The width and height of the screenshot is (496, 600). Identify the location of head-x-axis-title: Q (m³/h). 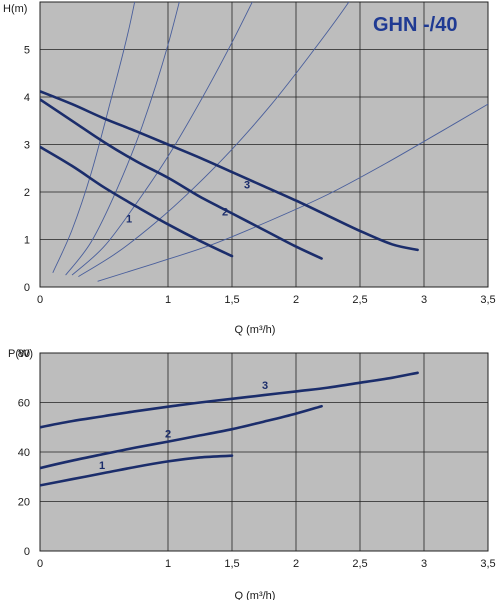
(255, 330).